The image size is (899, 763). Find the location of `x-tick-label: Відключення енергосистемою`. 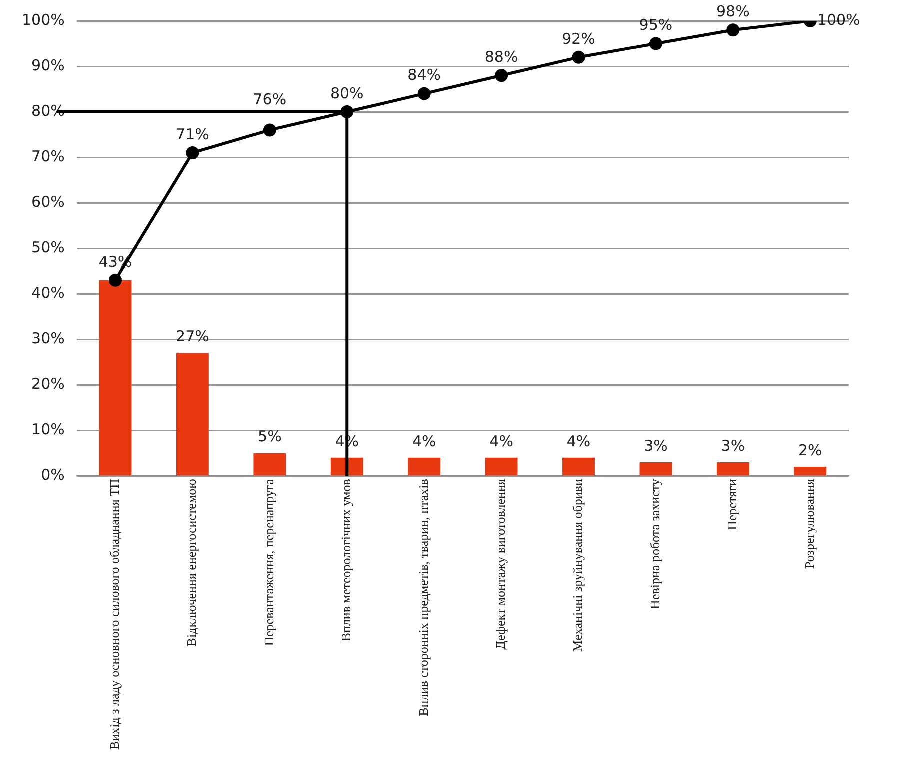

x-tick-label: Відключення енергосистемою is located at coordinates (192, 562).